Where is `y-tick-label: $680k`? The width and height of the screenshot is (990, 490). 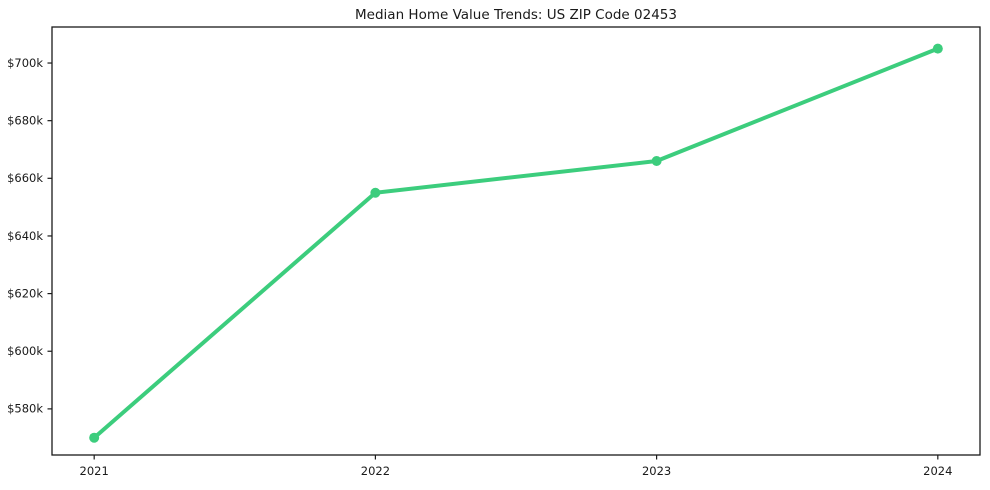
y-tick-label: $680k is located at coordinates (25, 120).